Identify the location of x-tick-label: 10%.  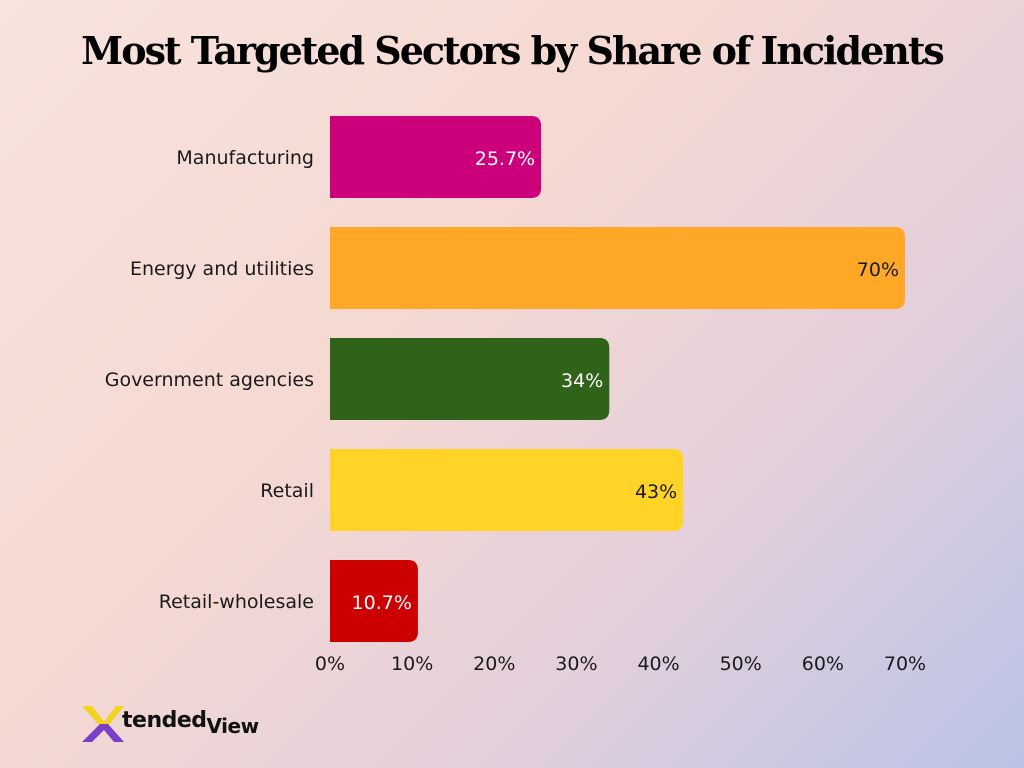
(412, 664).